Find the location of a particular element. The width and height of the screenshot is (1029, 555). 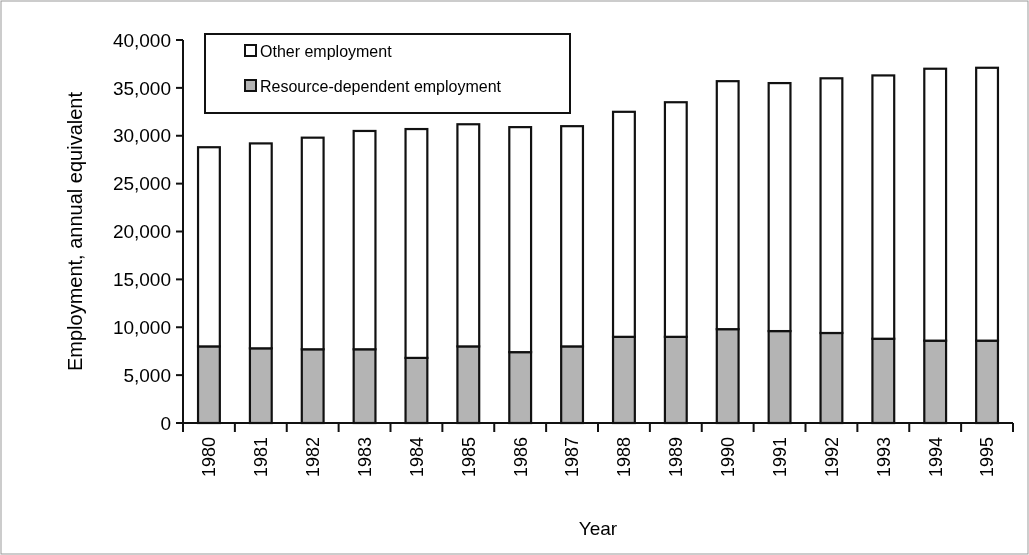

y-tick-label: 25,000 is located at coordinates (141, 184).